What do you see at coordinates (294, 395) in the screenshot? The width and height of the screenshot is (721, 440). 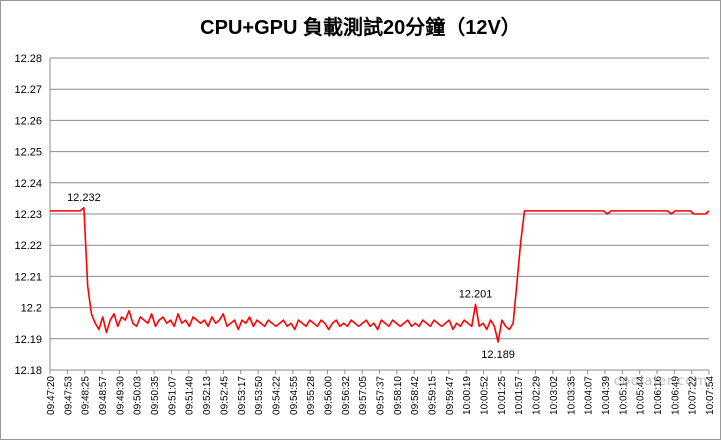 I see `x-tick-label: 09:54:55` at bounding box center [294, 395].